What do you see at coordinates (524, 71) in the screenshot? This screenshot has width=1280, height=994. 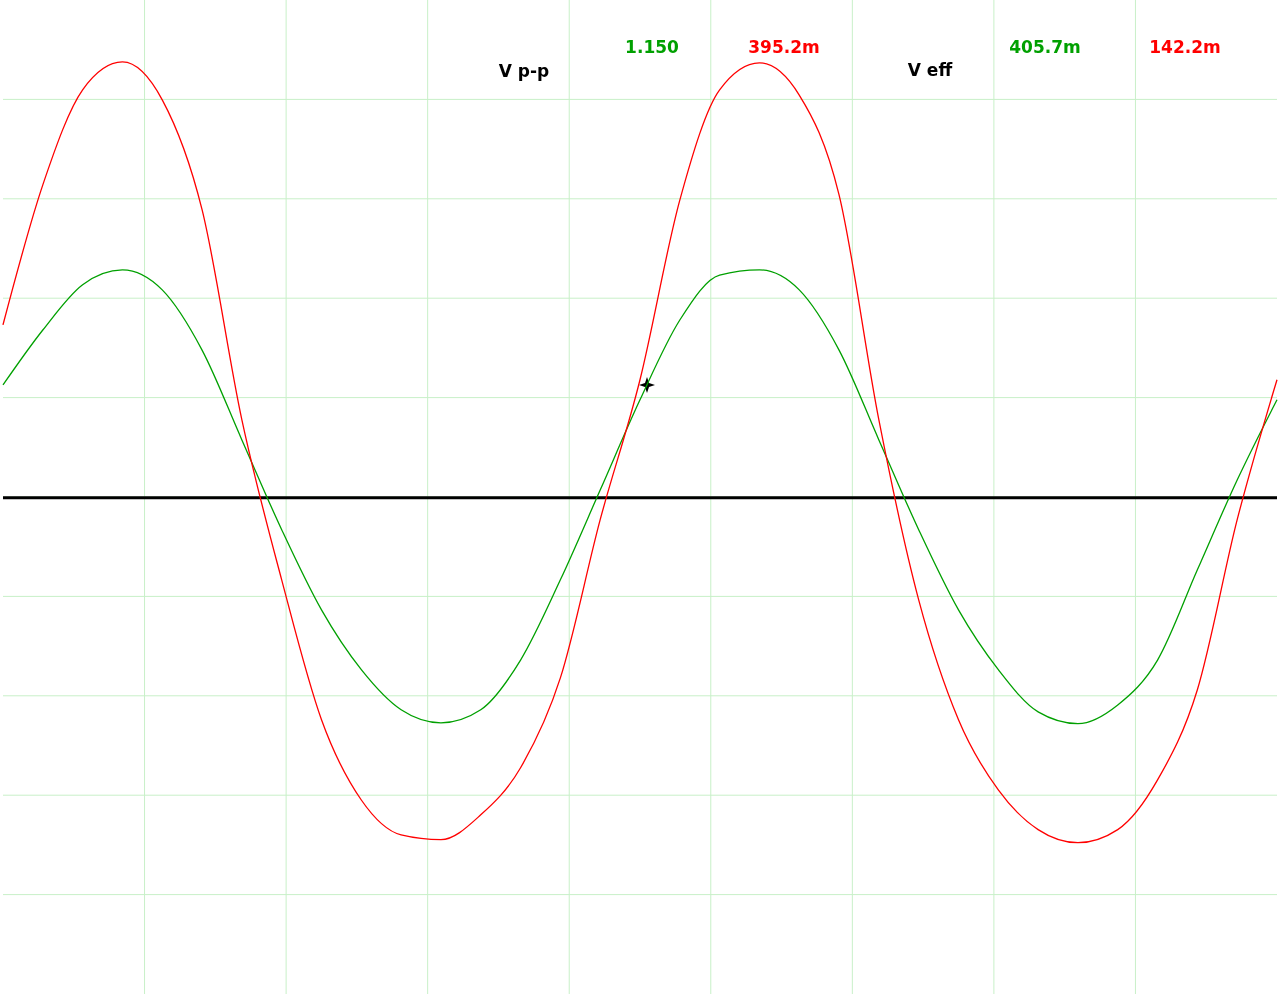 I see `annotation: V p-p` at bounding box center [524, 71].